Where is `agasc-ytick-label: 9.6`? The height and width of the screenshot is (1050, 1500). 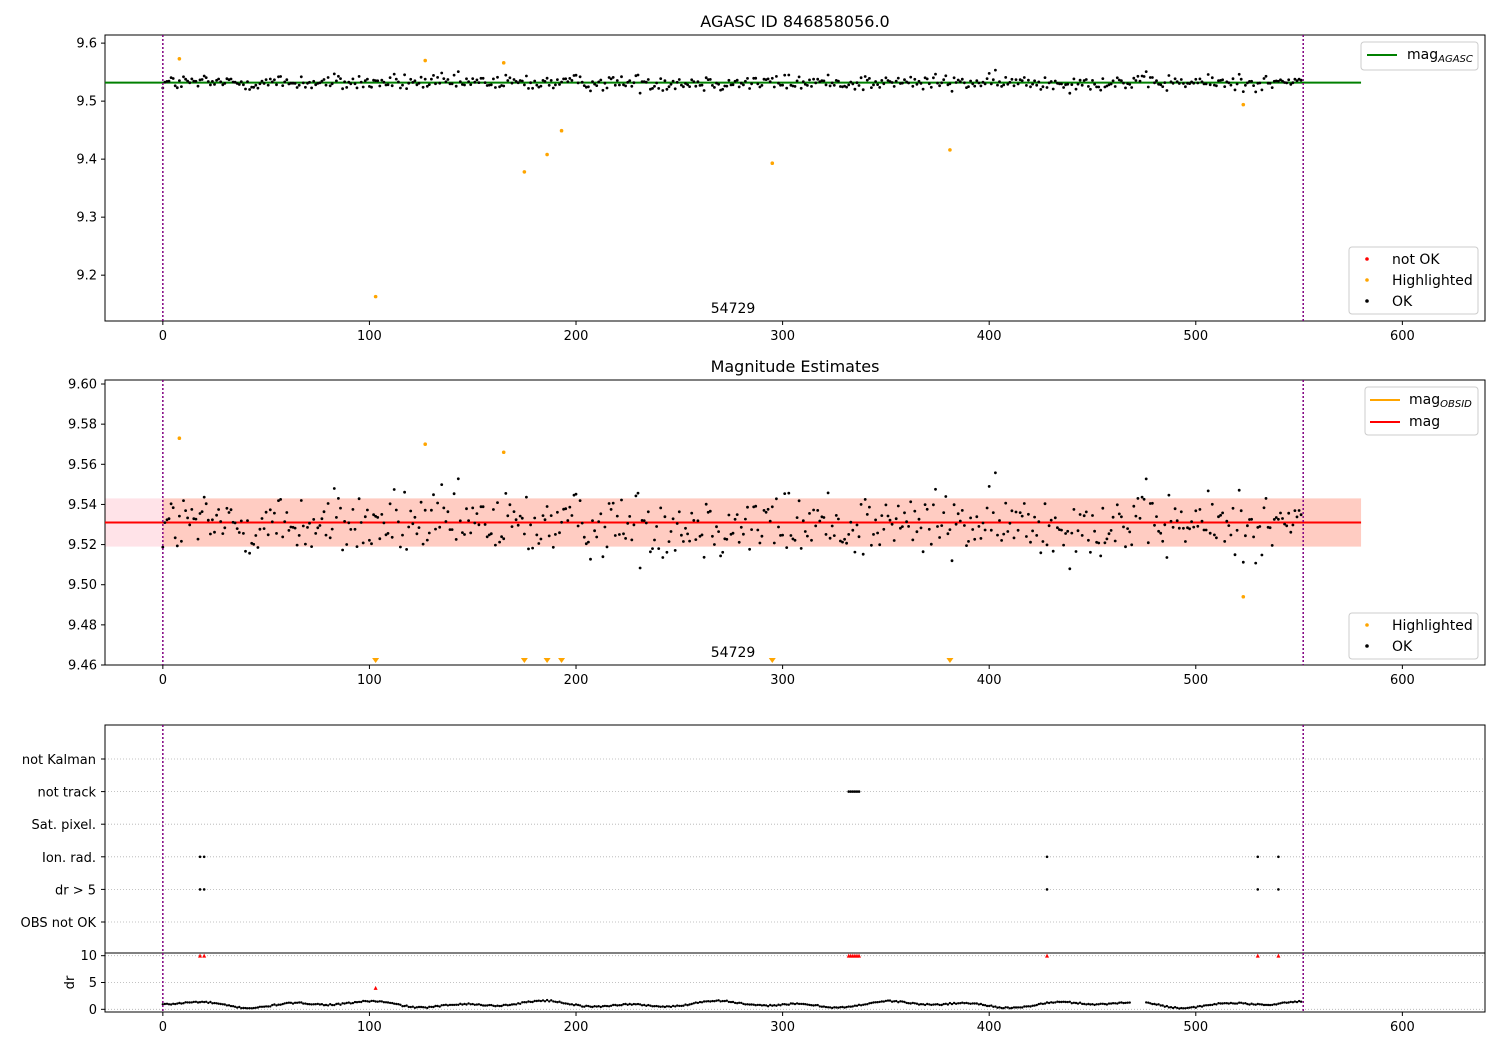
agasc-ytick-label: 9.6 is located at coordinates (86, 44).